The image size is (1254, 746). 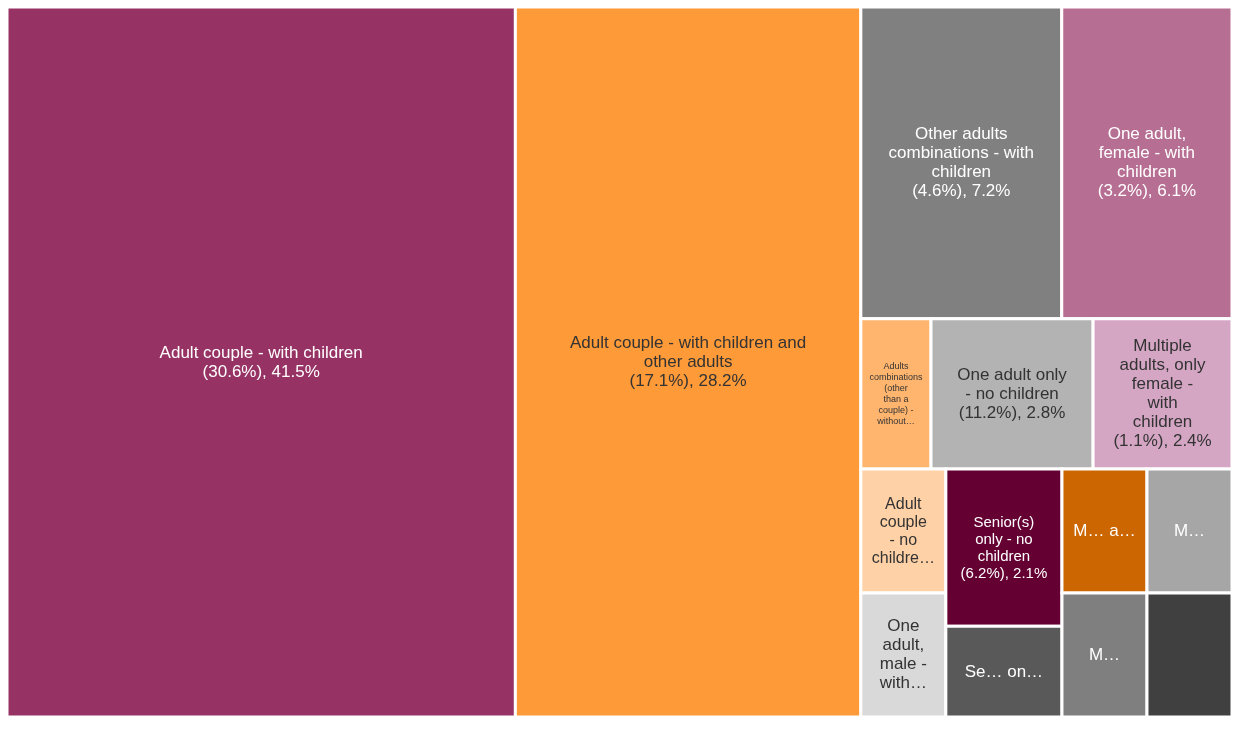 I want to click on data-label: (3.2%), 6.1%, so click(x=1147, y=191).